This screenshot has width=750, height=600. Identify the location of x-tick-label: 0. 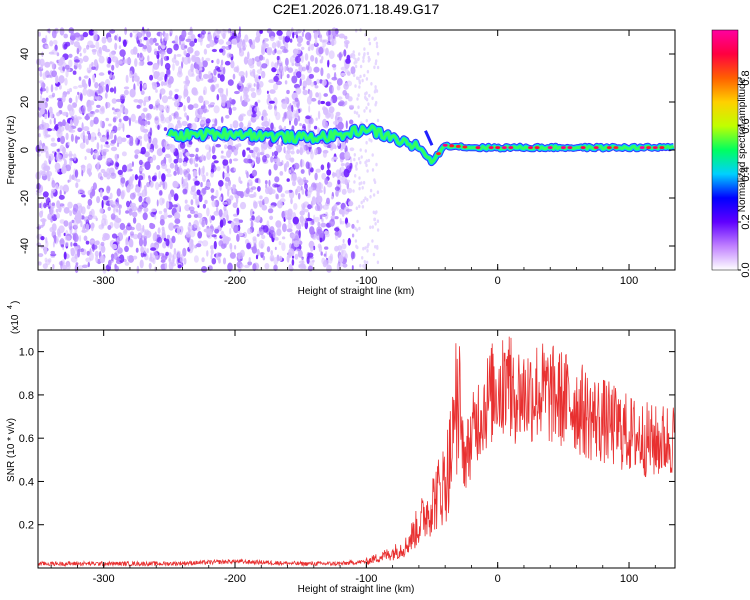
(498, 579).